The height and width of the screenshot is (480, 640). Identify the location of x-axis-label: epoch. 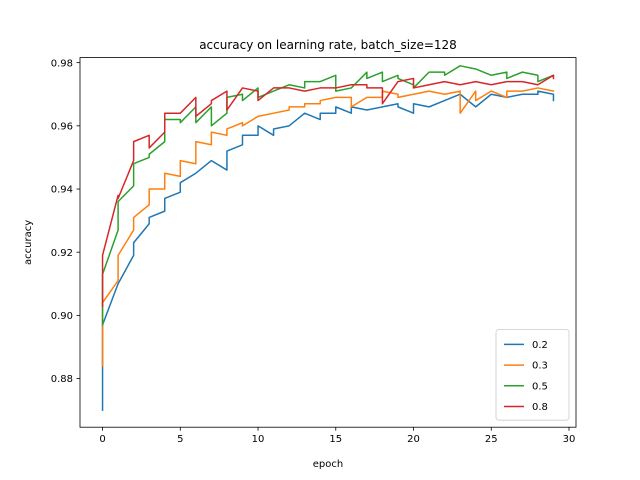
(328, 464).